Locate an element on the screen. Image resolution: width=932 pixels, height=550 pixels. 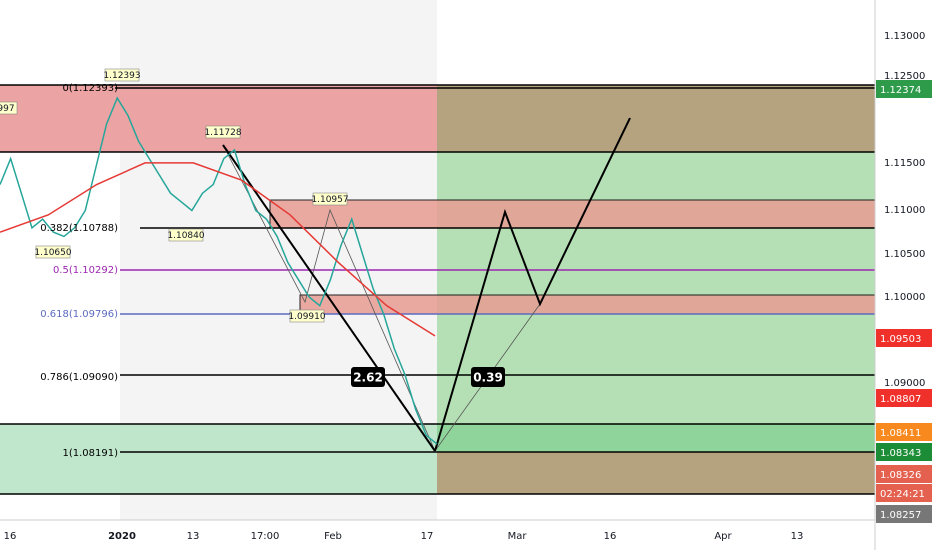
price-badge-label: 02:24:21 is located at coordinates (902, 494).